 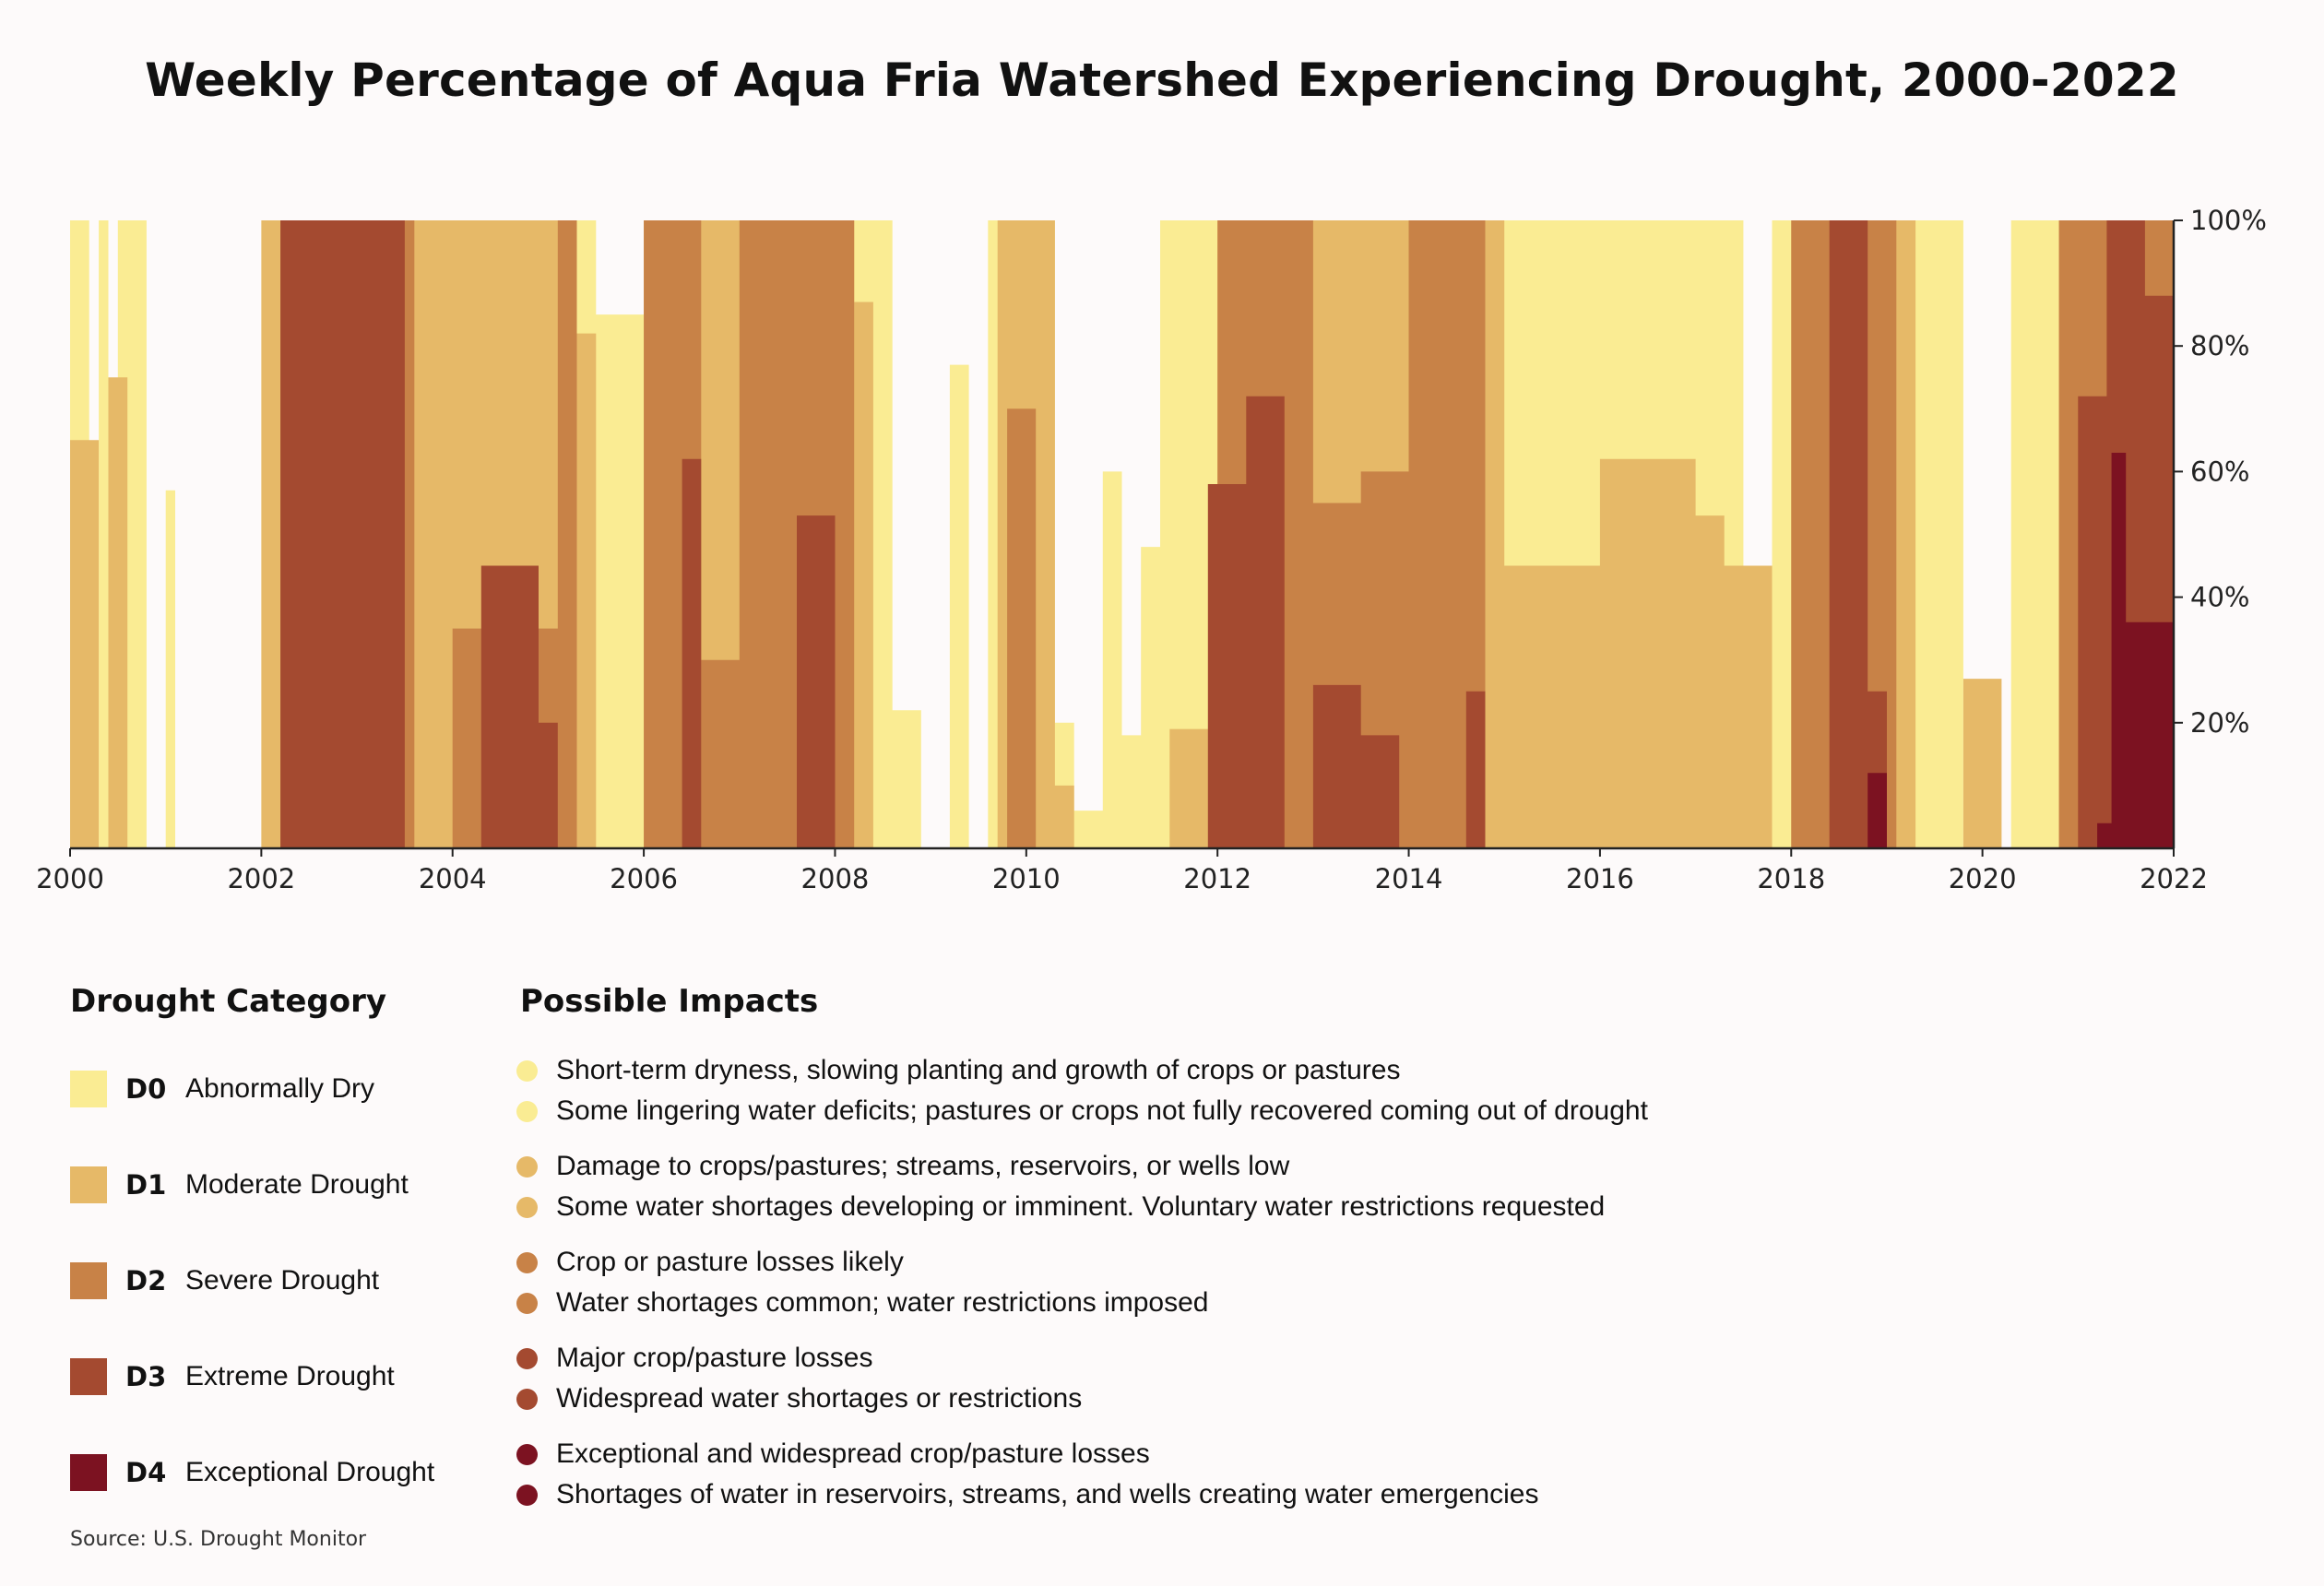 I want to click on legend-item-d2: D2 Severe Drought, so click(x=224, y=1280).